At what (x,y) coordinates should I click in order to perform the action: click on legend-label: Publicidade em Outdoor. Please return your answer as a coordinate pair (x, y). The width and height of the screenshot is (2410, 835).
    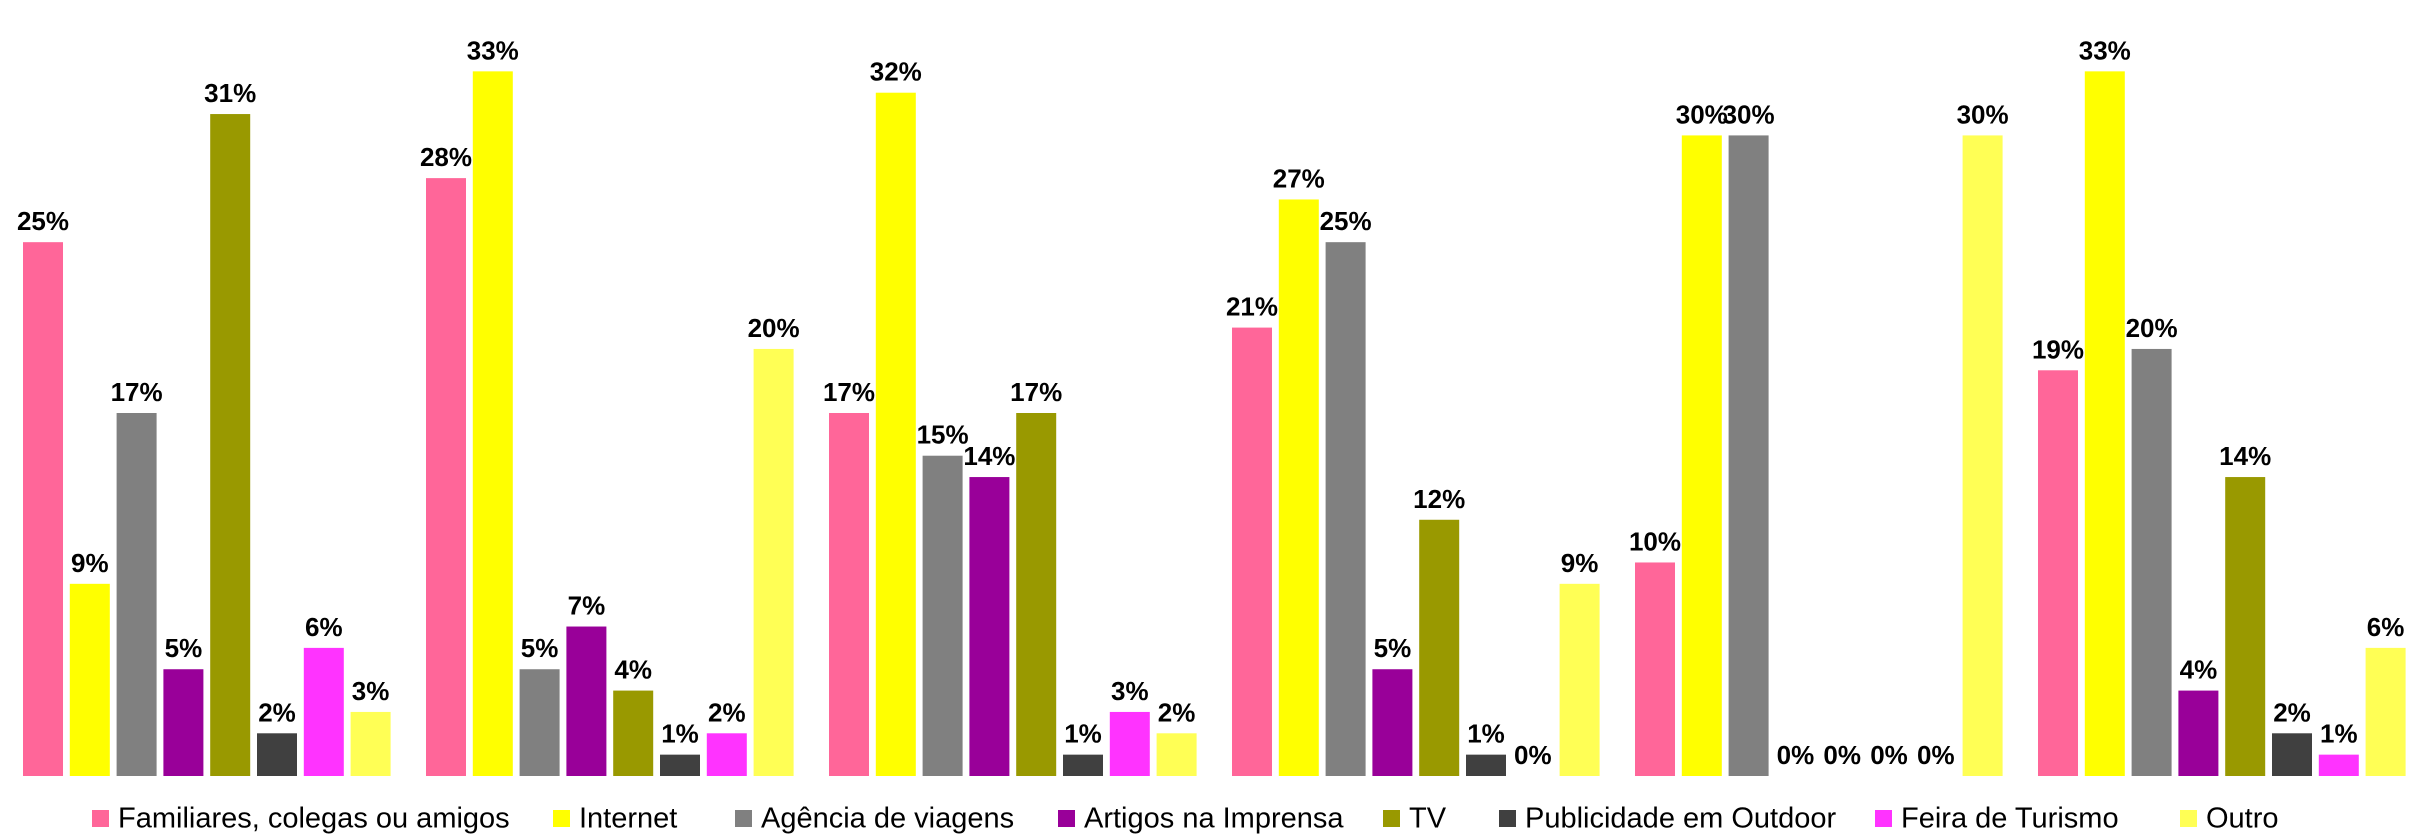
    Looking at the image, I should click on (1680, 819).